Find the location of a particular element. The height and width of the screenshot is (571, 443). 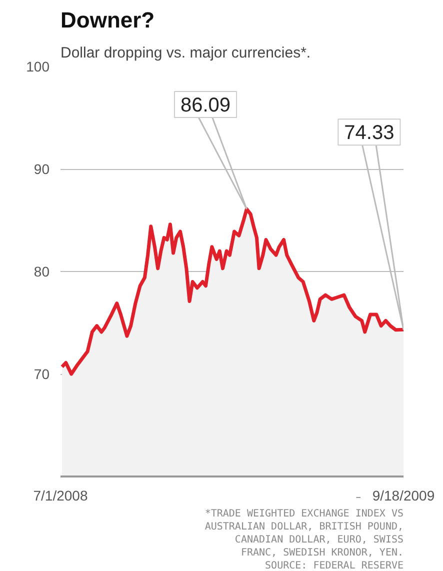

source-note: SOURCE: FEDERAL RESERVE is located at coordinates (334, 565).